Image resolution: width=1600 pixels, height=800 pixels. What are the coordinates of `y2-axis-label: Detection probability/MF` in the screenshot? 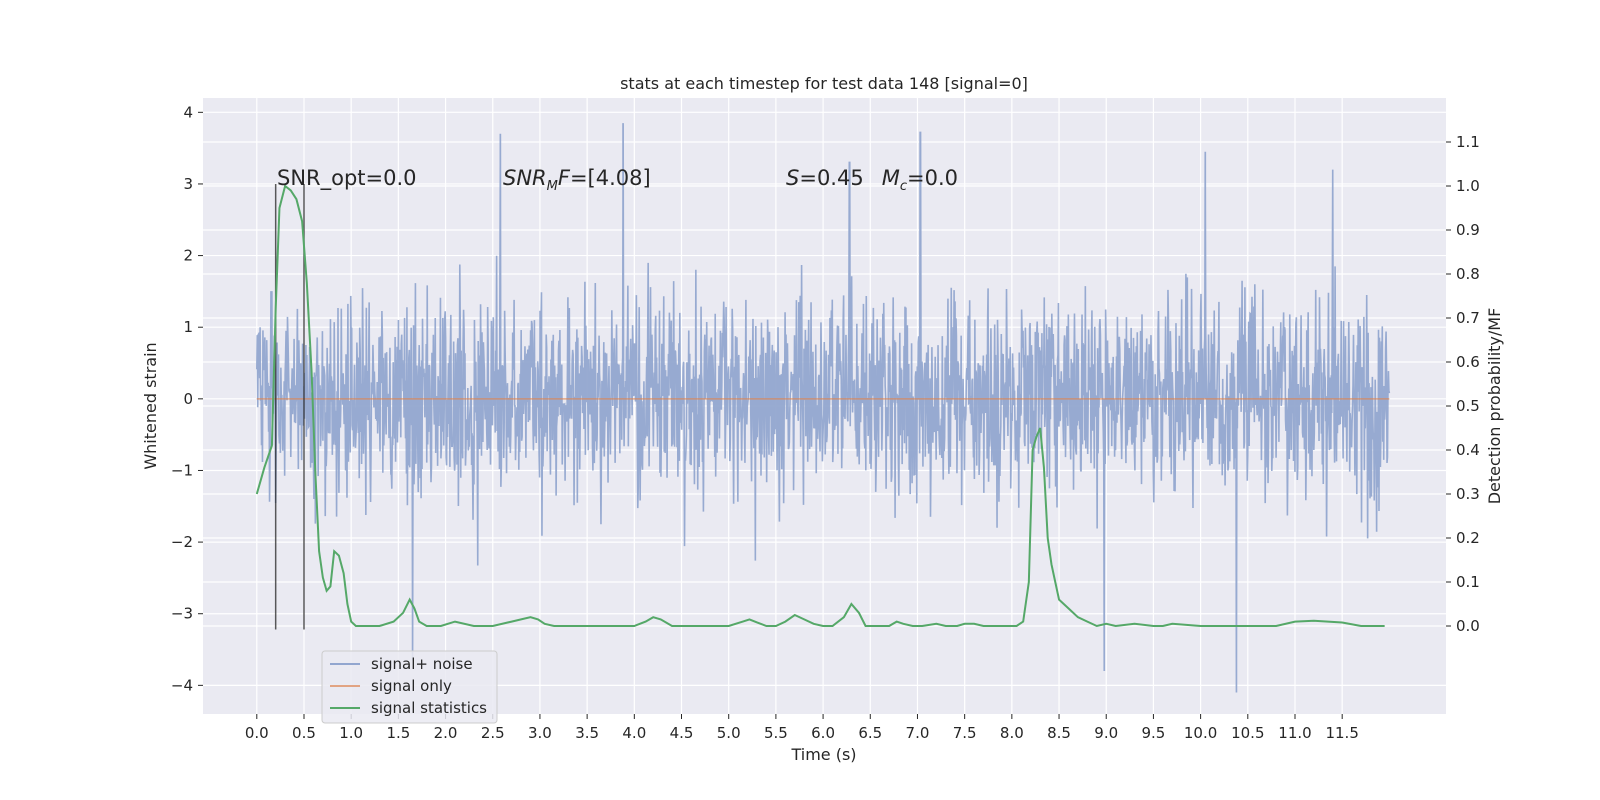 It's located at (1494, 406).